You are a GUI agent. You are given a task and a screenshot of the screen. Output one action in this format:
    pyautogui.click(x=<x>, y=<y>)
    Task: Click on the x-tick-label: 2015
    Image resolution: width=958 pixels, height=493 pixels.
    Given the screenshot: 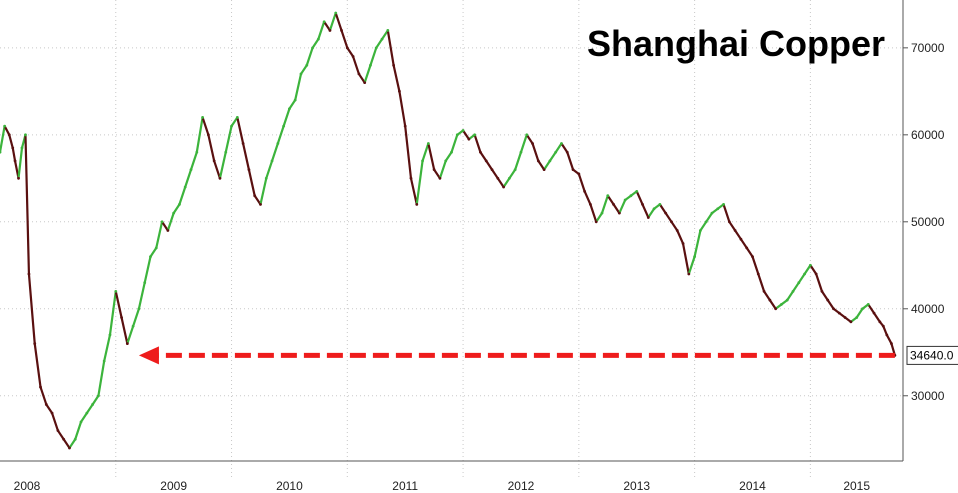 What is the action you would take?
    pyautogui.click(x=856, y=486)
    